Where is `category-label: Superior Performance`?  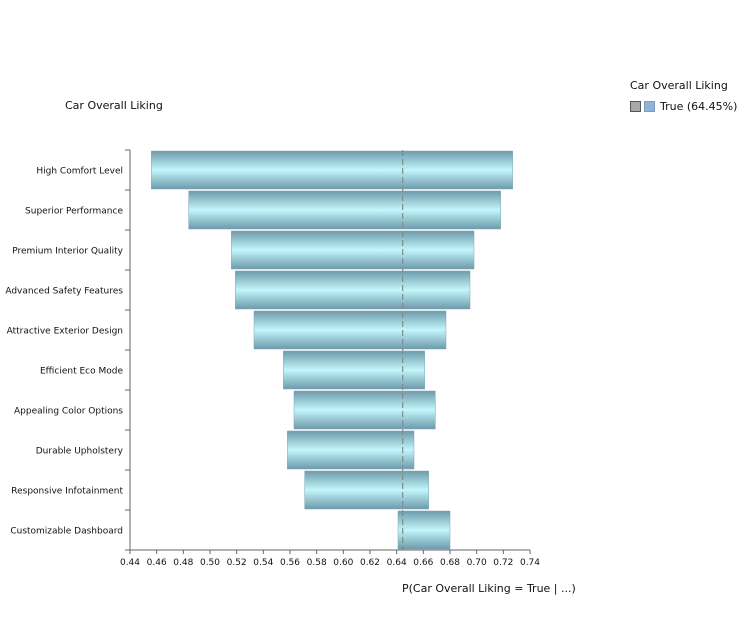 category-label: Superior Performance is located at coordinates (74, 212).